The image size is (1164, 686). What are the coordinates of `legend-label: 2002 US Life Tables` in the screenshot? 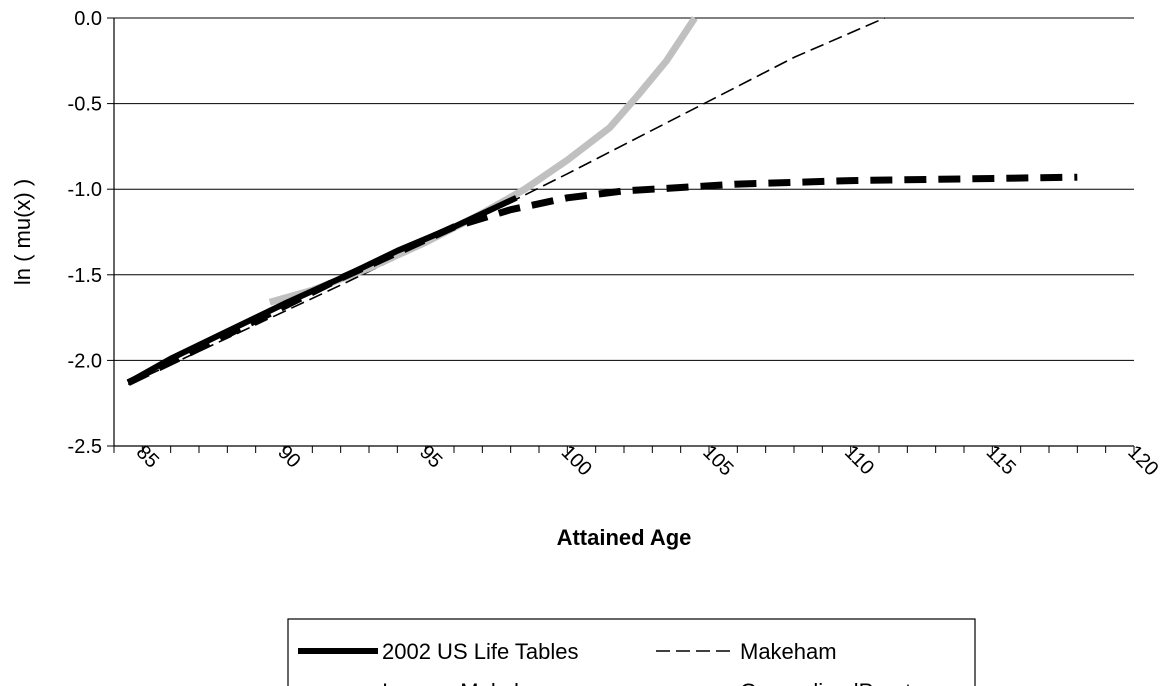 It's located at (480, 651).